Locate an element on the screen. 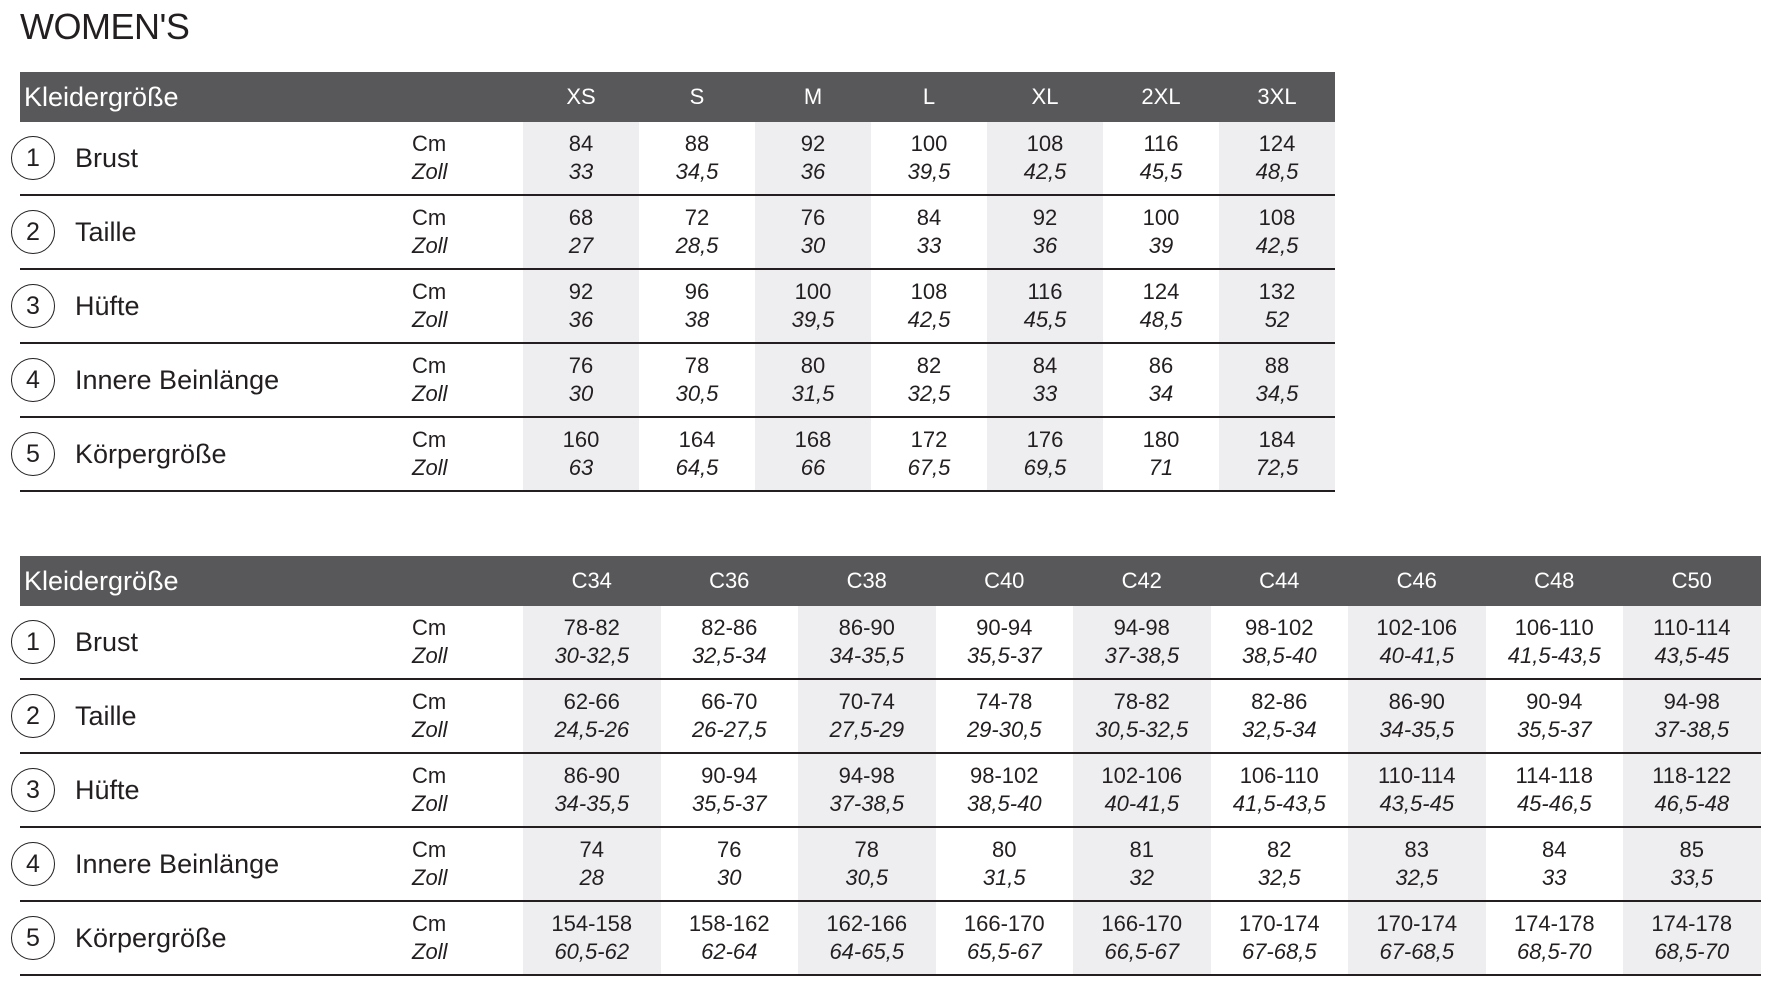 The image size is (1777, 1000). value-inch: 66 is located at coordinates (813, 467).